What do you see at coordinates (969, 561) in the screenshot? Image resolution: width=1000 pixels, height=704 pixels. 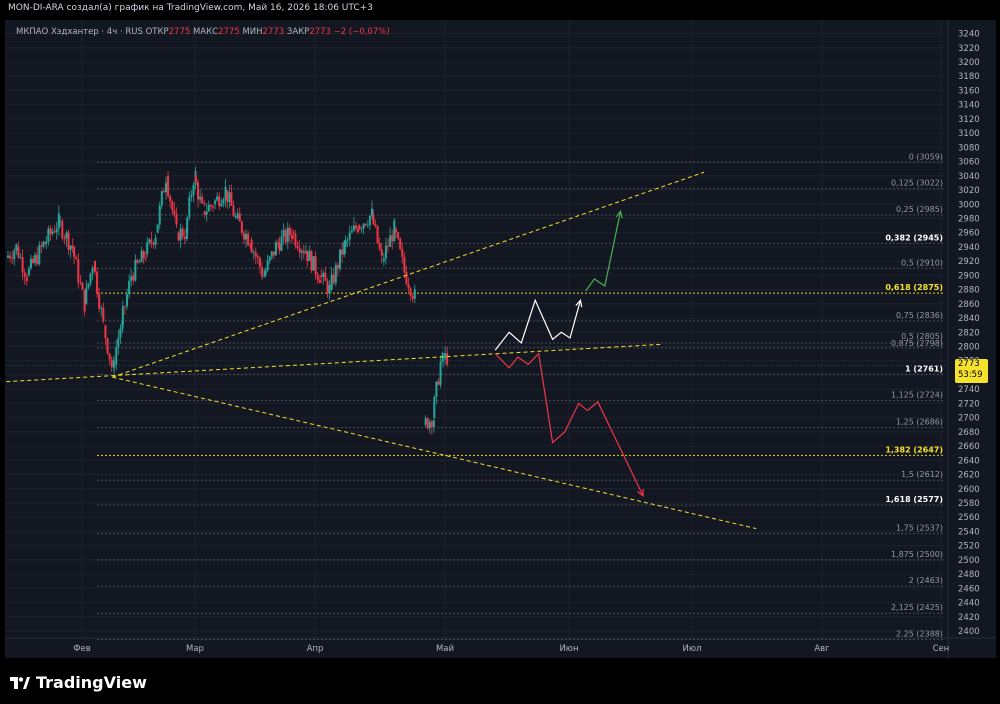 I see `price-tick-label: 2500` at bounding box center [969, 561].